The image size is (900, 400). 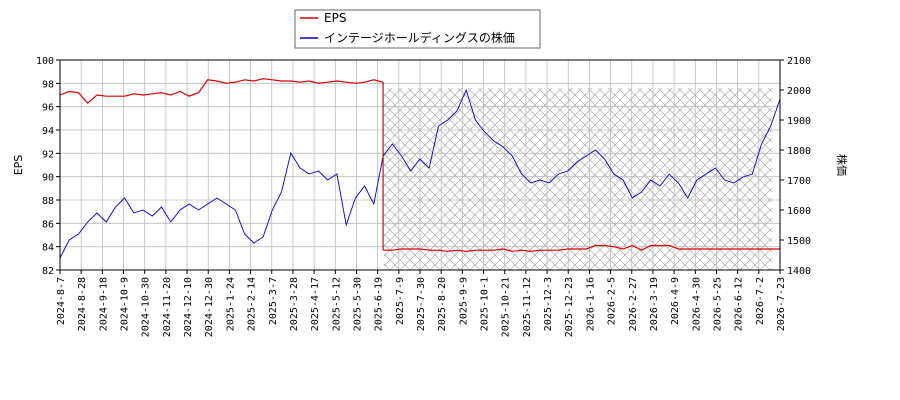 What do you see at coordinates (167, 307) in the screenshot?
I see `x-tick-label: 2024-11-20` at bounding box center [167, 307].